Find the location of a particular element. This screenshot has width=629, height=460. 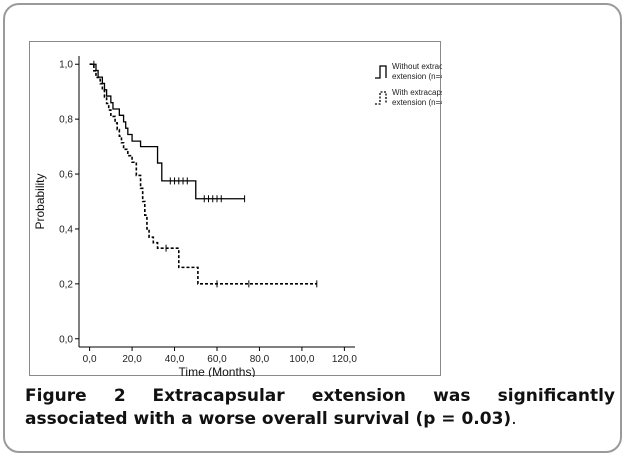

legend-label-1-line2: extension (n=44) is located at coordinates (417, 76).